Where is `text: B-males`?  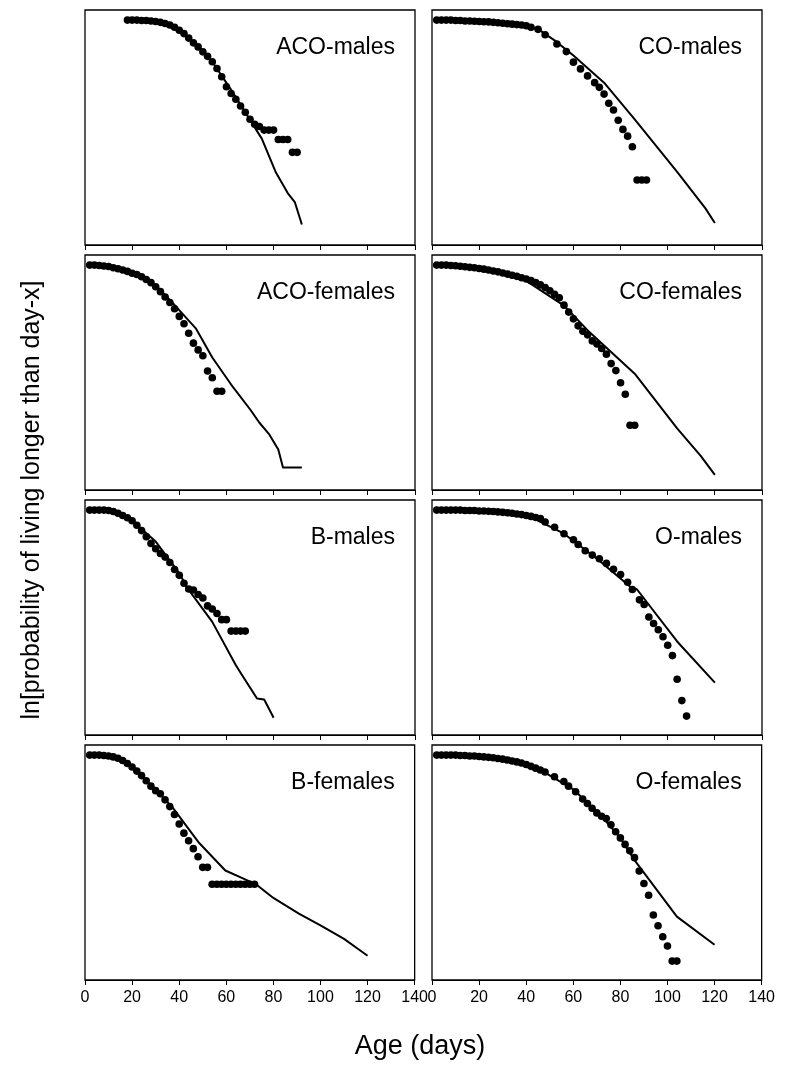
text: B-males is located at coordinates (352, 536).